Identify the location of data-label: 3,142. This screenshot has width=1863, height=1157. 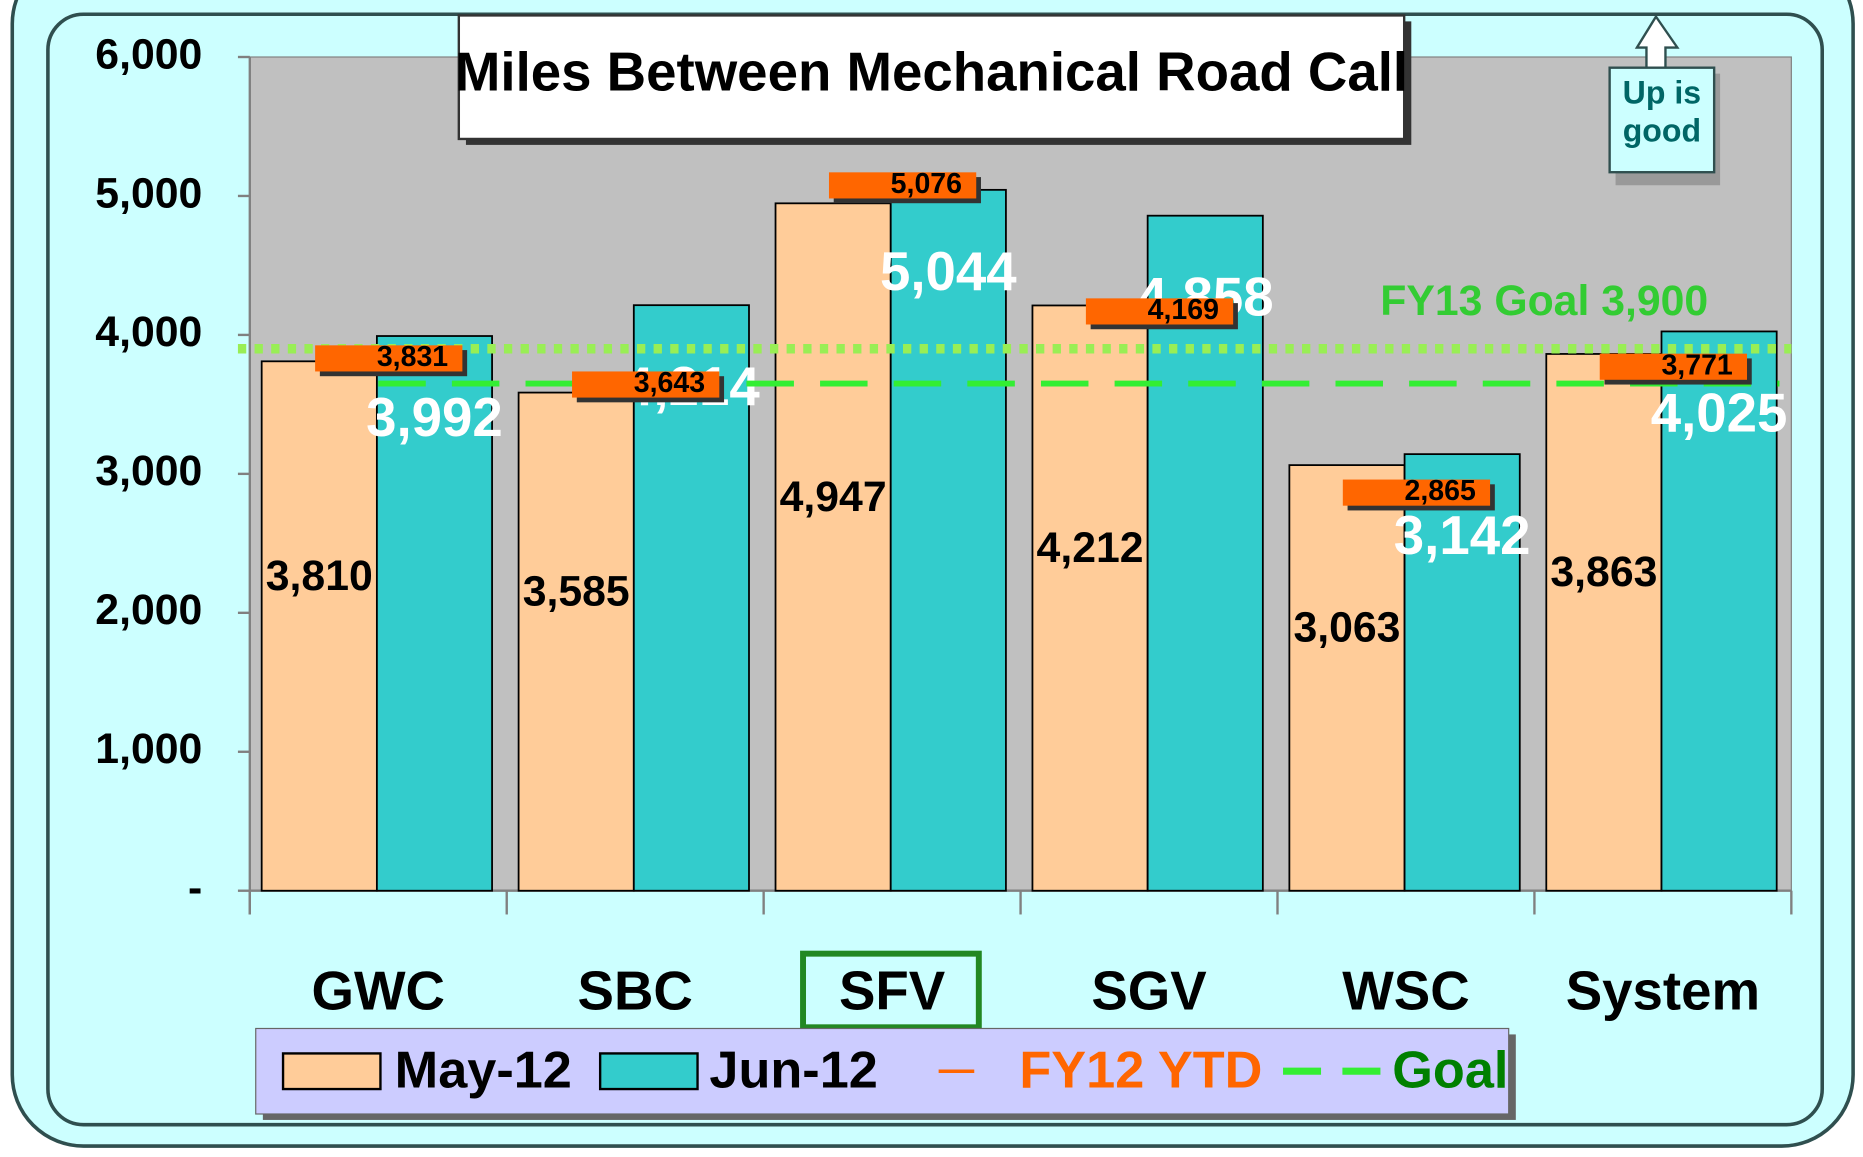
(1462, 535).